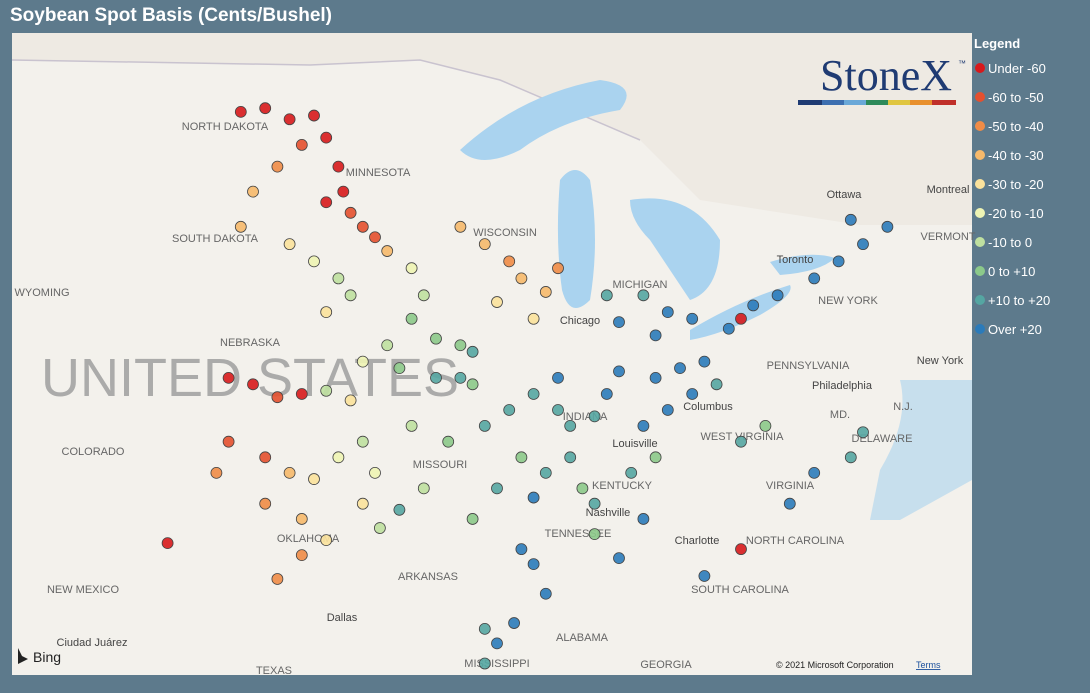 The height and width of the screenshot is (693, 1090). I want to click on legend-label: +10 to +20, so click(1019, 300).